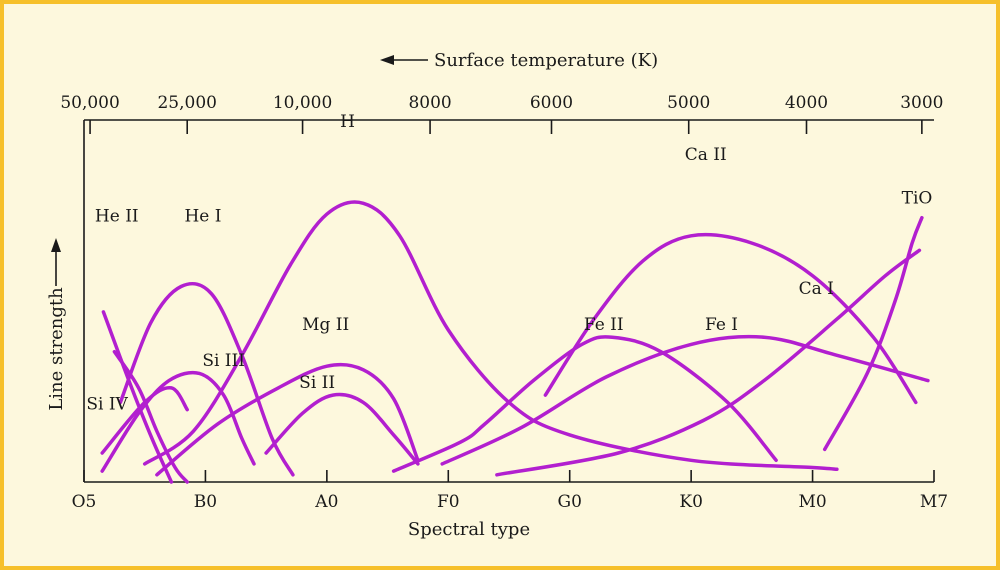 The height and width of the screenshot is (570, 1000). What do you see at coordinates (604, 325) in the screenshot?
I see `label-fe-ii: Fe II` at bounding box center [604, 325].